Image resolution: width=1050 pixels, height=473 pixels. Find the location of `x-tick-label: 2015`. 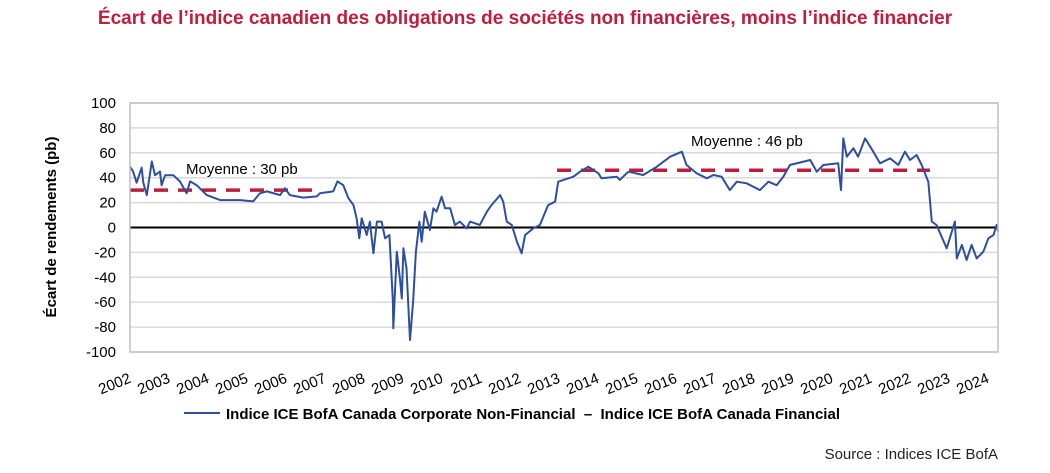

x-tick-label: 2015 is located at coordinates (621, 384).